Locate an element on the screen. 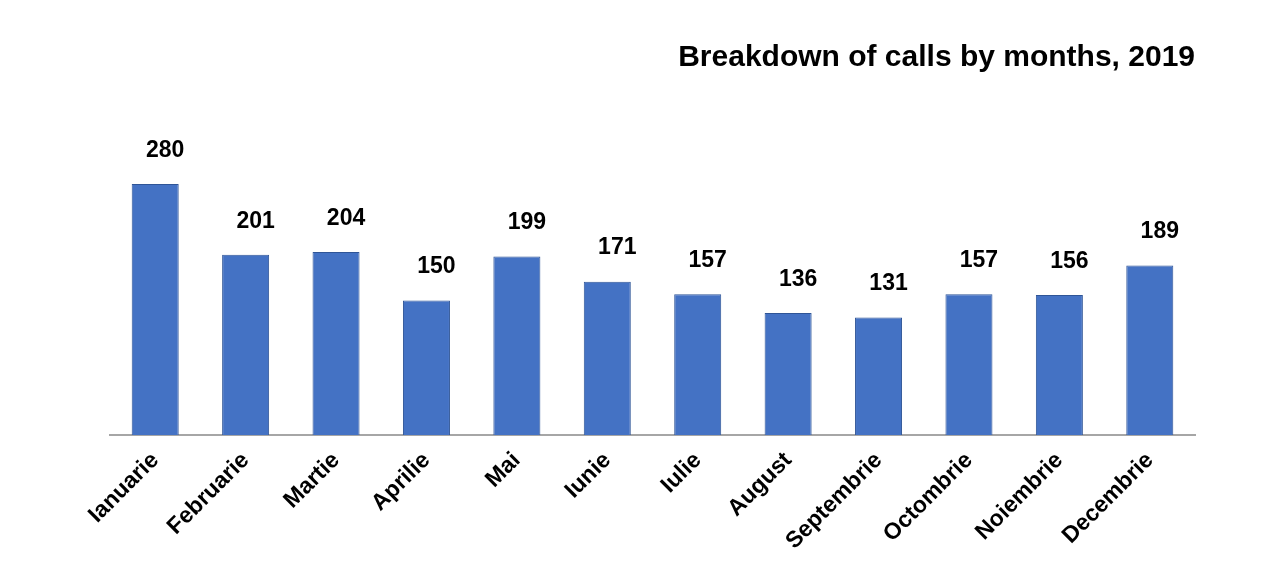  data-label: 280 is located at coordinates (165, 148).